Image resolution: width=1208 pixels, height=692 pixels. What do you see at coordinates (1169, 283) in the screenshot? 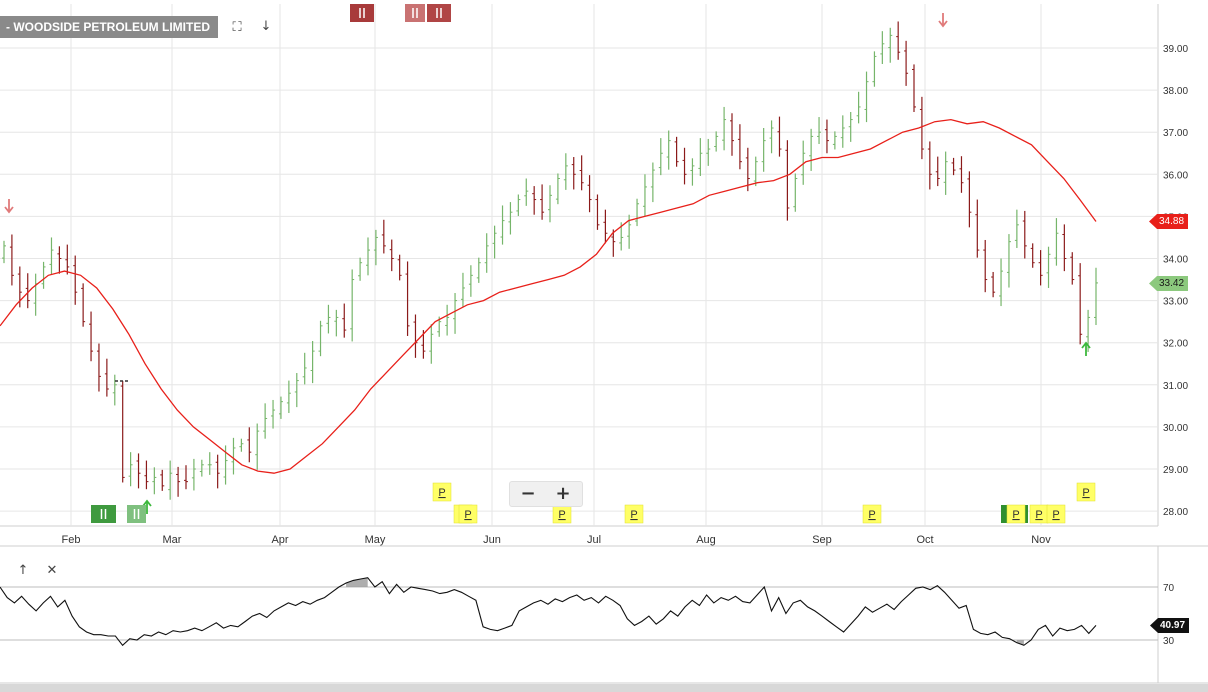
I see `last-price-tag: 33.42` at bounding box center [1169, 283].